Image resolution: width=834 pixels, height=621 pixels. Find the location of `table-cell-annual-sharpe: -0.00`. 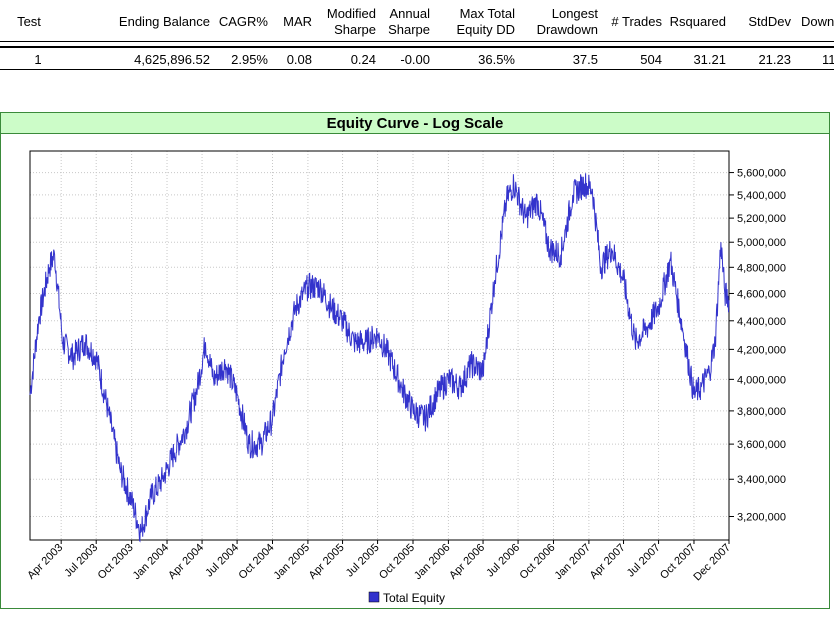

table-cell-annual-sharpe: -0.00 is located at coordinates (415, 59).